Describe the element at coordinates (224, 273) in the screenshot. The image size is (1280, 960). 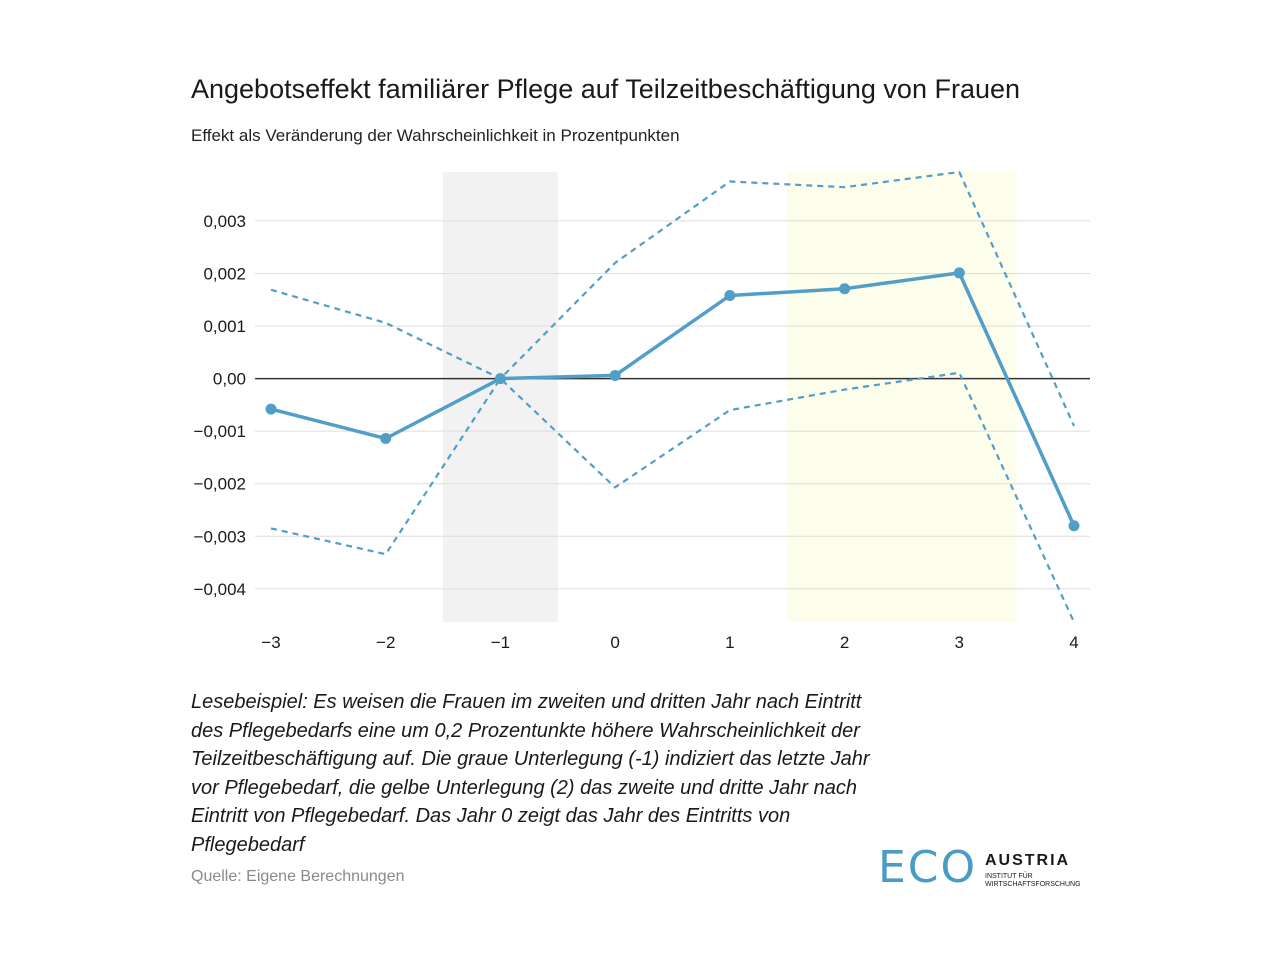
I see `y-tick-label: 0,002` at that location.